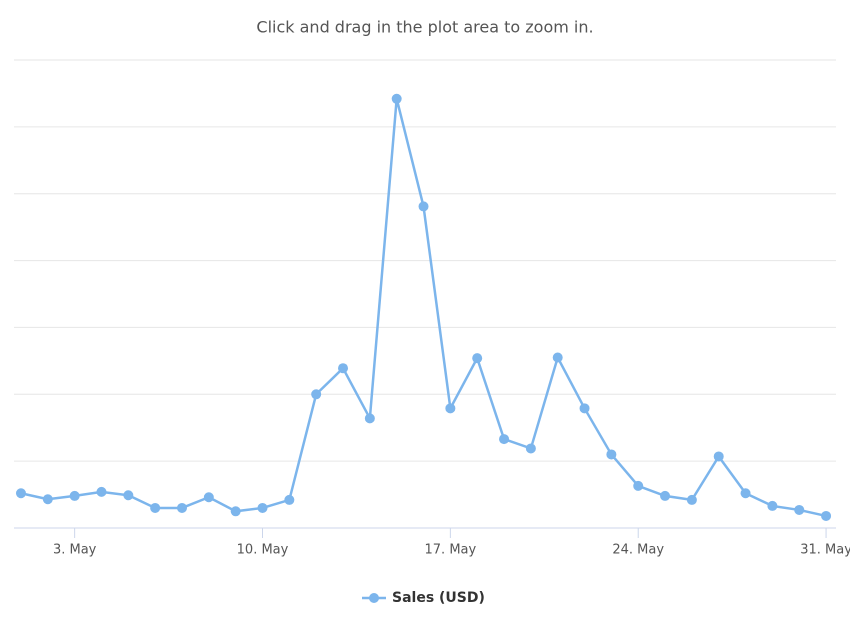 This screenshot has height=637, width=850. Describe the element at coordinates (438, 598) in the screenshot. I see `legend-label: Sales (USD)` at that location.